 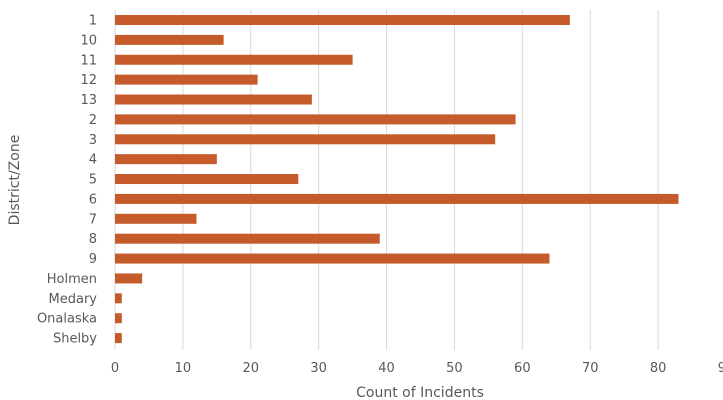 What do you see at coordinates (88, 40) in the screenshot?
I see `y-tick-label: 10` at bounding box center [88, 40].